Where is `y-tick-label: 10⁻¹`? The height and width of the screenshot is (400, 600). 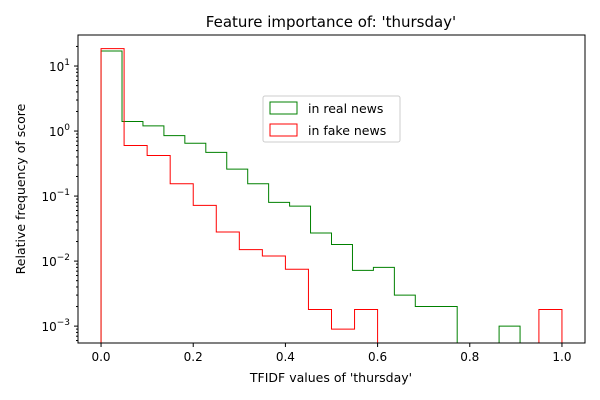
y-tick-label: 10⁻¹ is located at coordinates (55, 196).